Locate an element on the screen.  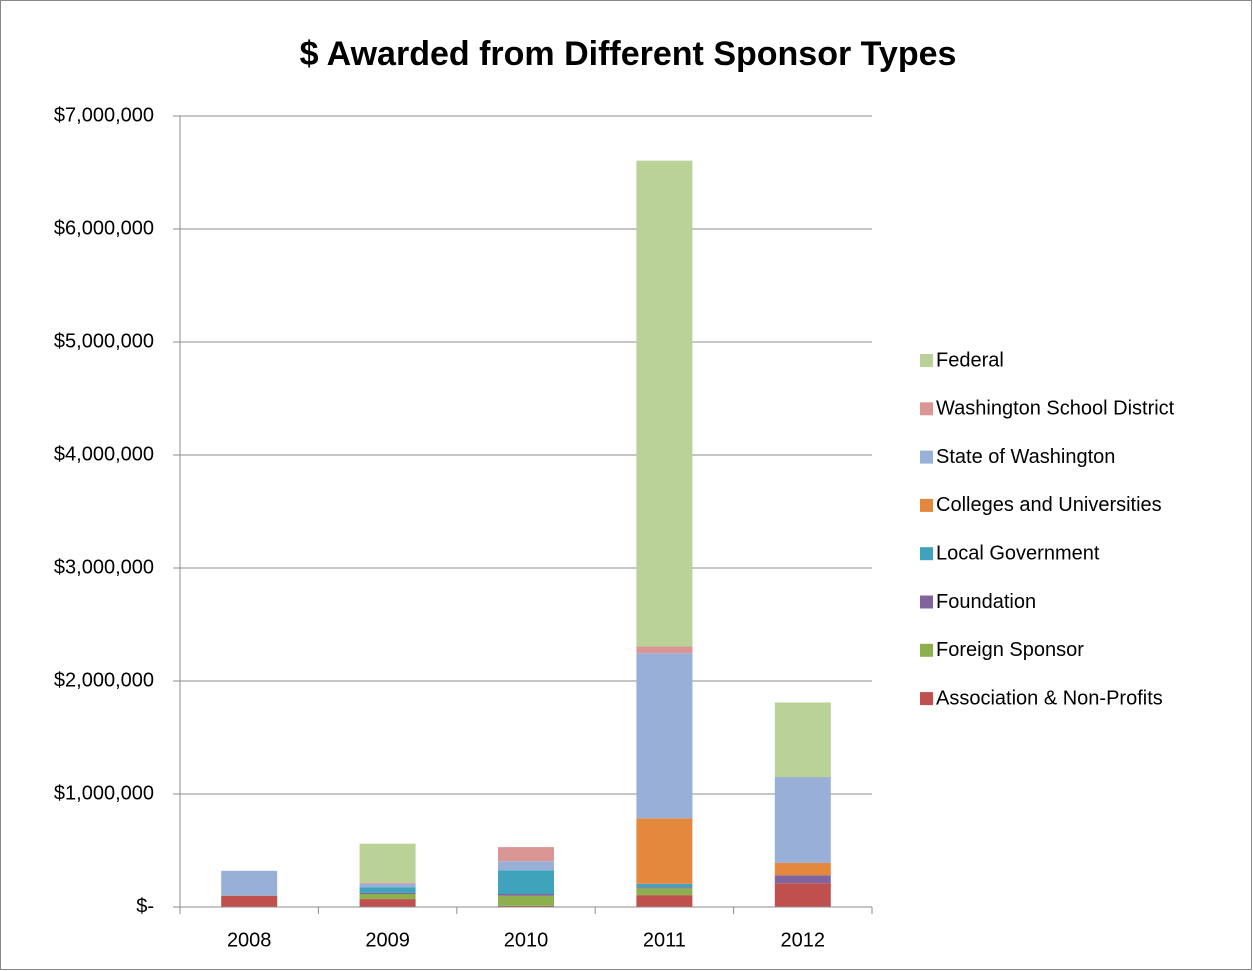
legend-label: Association & Non-Profits is located at coordinates (1049, 698).